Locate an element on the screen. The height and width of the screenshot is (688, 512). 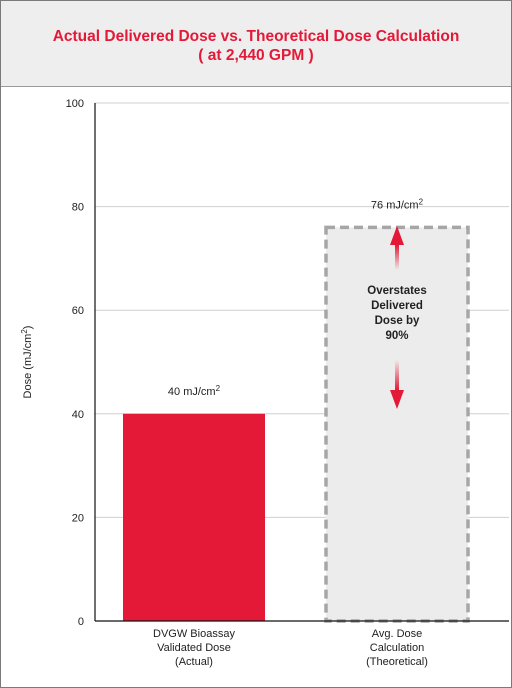
y-tick-label-80: 80 is located at coordinates (78, 208).